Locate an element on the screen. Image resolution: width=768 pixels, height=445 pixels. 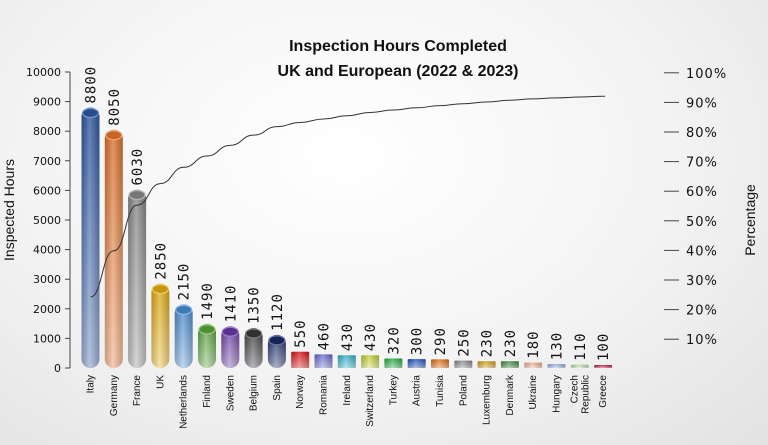
y-axis-tick-label: 7000 is located at coordinates (47, 161).